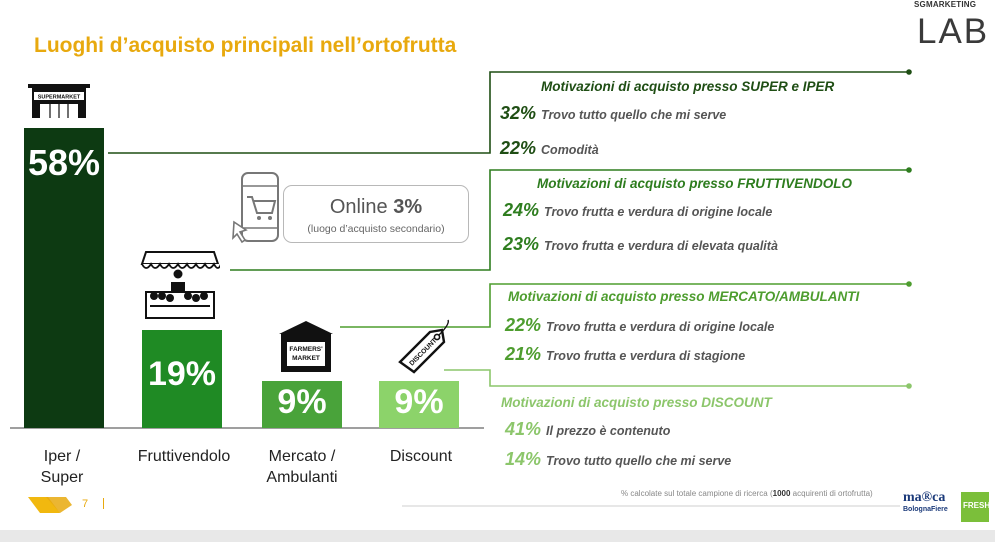 This screenshot has width=995, height=542. I want to click on motivation-text: Comodità, so click(570, 150).